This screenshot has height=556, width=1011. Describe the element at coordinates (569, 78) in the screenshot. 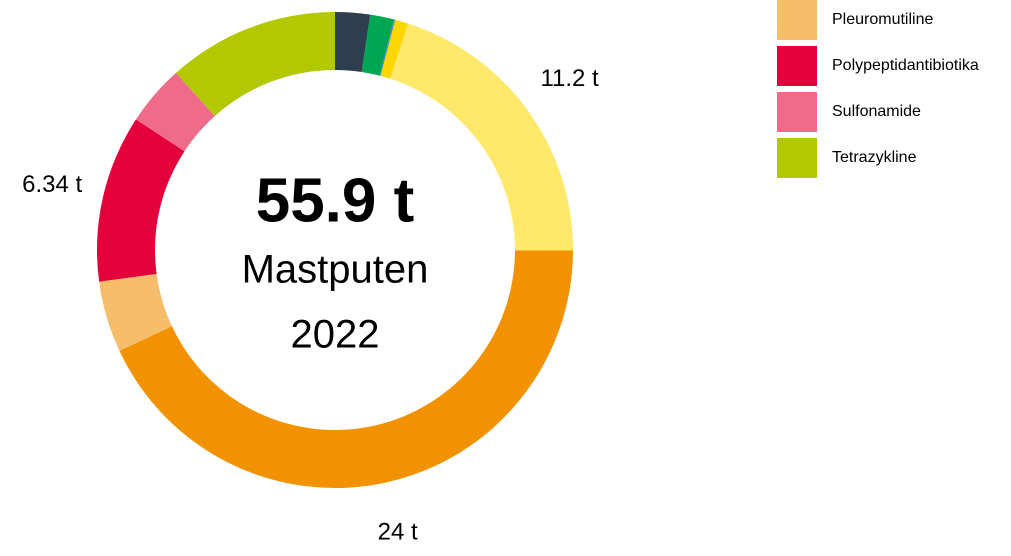

I see `value-label: 11.2 t` at that location.